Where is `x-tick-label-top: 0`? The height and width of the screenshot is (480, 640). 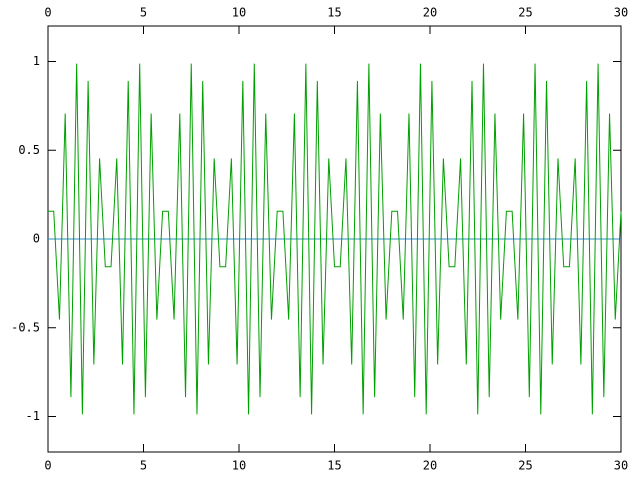 x-tick-label-top: 0 is located at coordinates (47, 13).